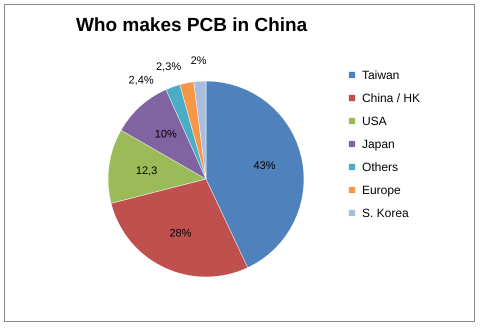 This screenshot has width=481, height=328. What do you see at coordinates (381, 75) in the screenshot?
I see `legend-label: Taiwan` at bounding box center [381, 75].